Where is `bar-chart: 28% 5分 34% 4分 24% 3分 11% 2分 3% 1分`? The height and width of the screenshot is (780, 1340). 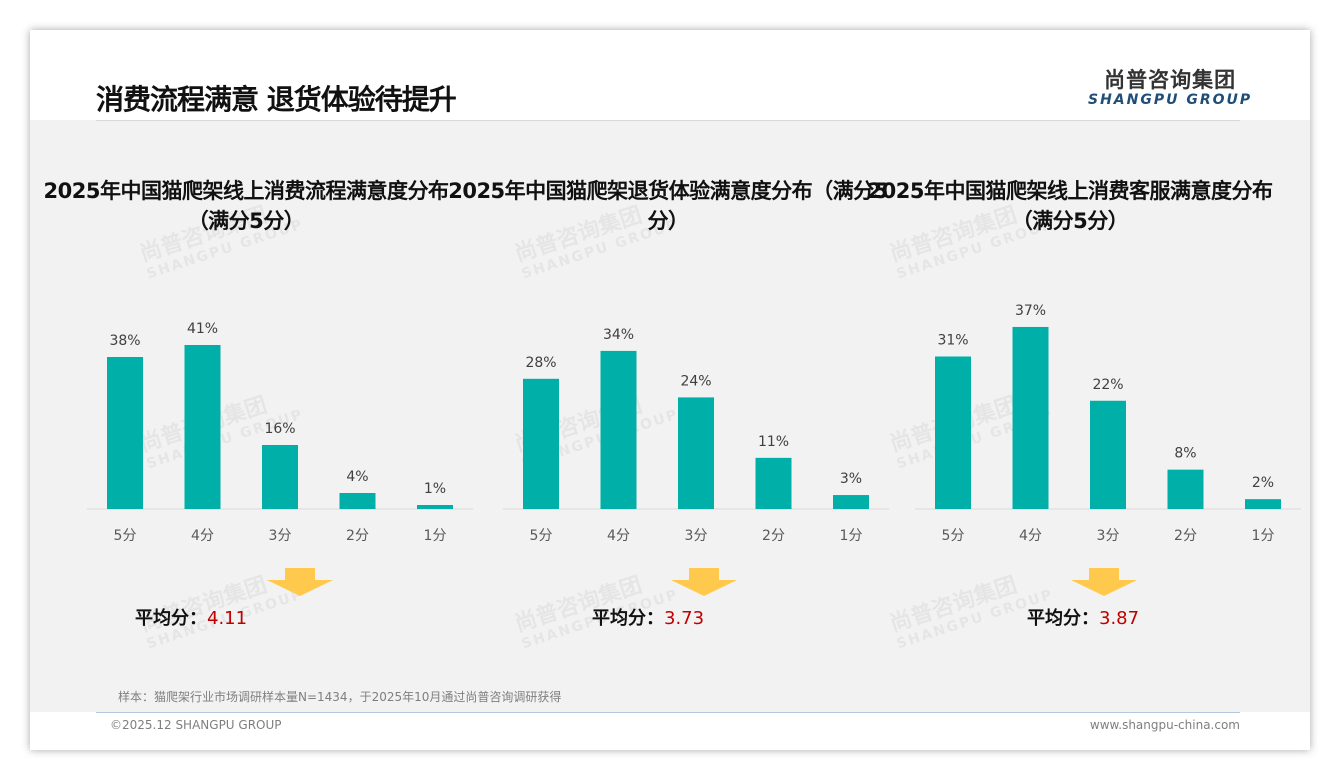 bar-chart: 28% 5分 34% 4分 24% 3分 11% 2分 3% 1分 is located at coordinates (696, 435).